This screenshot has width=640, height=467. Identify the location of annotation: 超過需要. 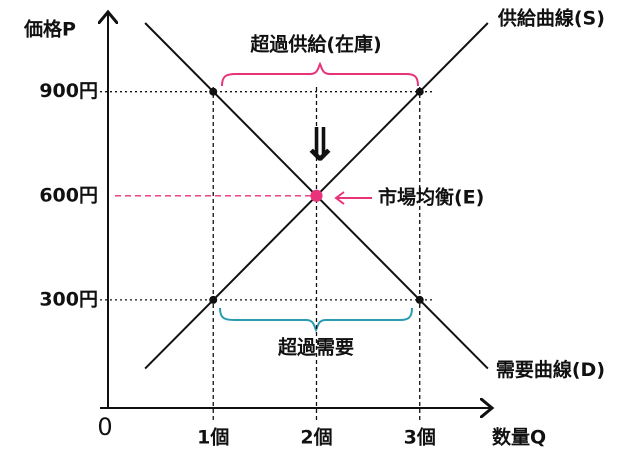
(315, 347).